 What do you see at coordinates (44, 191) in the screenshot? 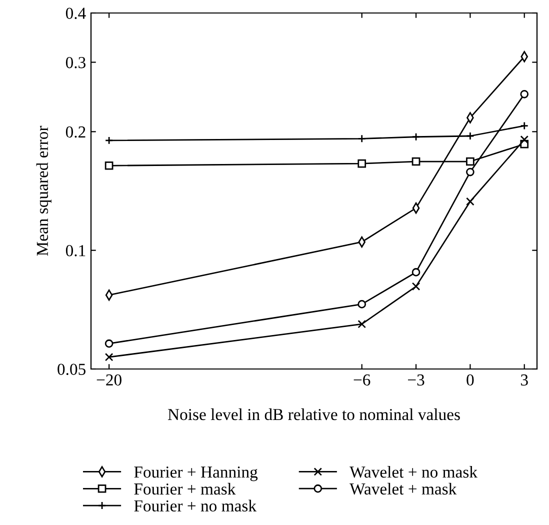
I see `y-axis-title: Mean squared error` at bounding box center [44, 191].